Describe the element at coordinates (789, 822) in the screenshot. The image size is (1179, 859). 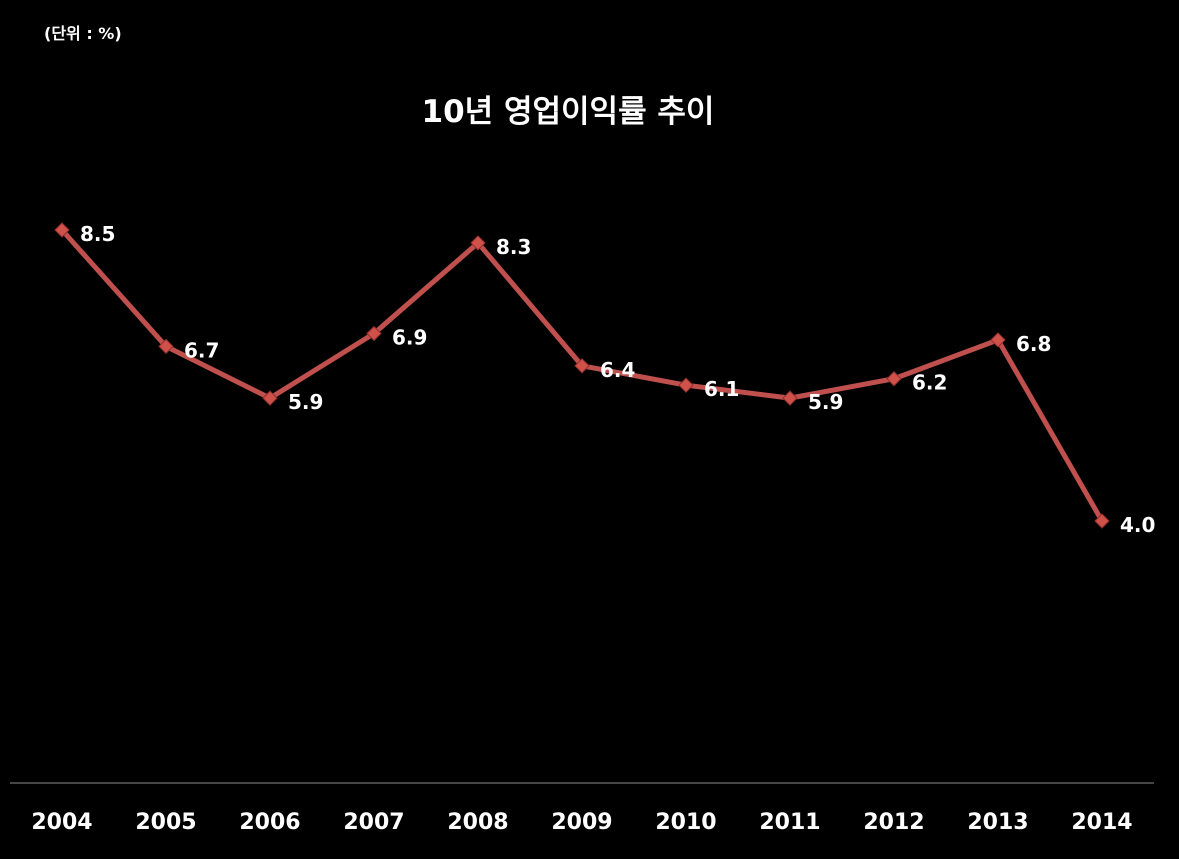
I see `x-tick-label: 2011` at that location.